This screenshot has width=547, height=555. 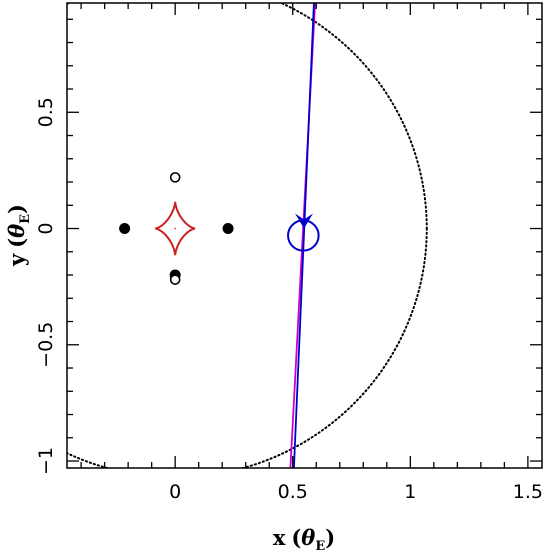 I want to click on x-axis-label: x (θE), so click(x=304, y=539).